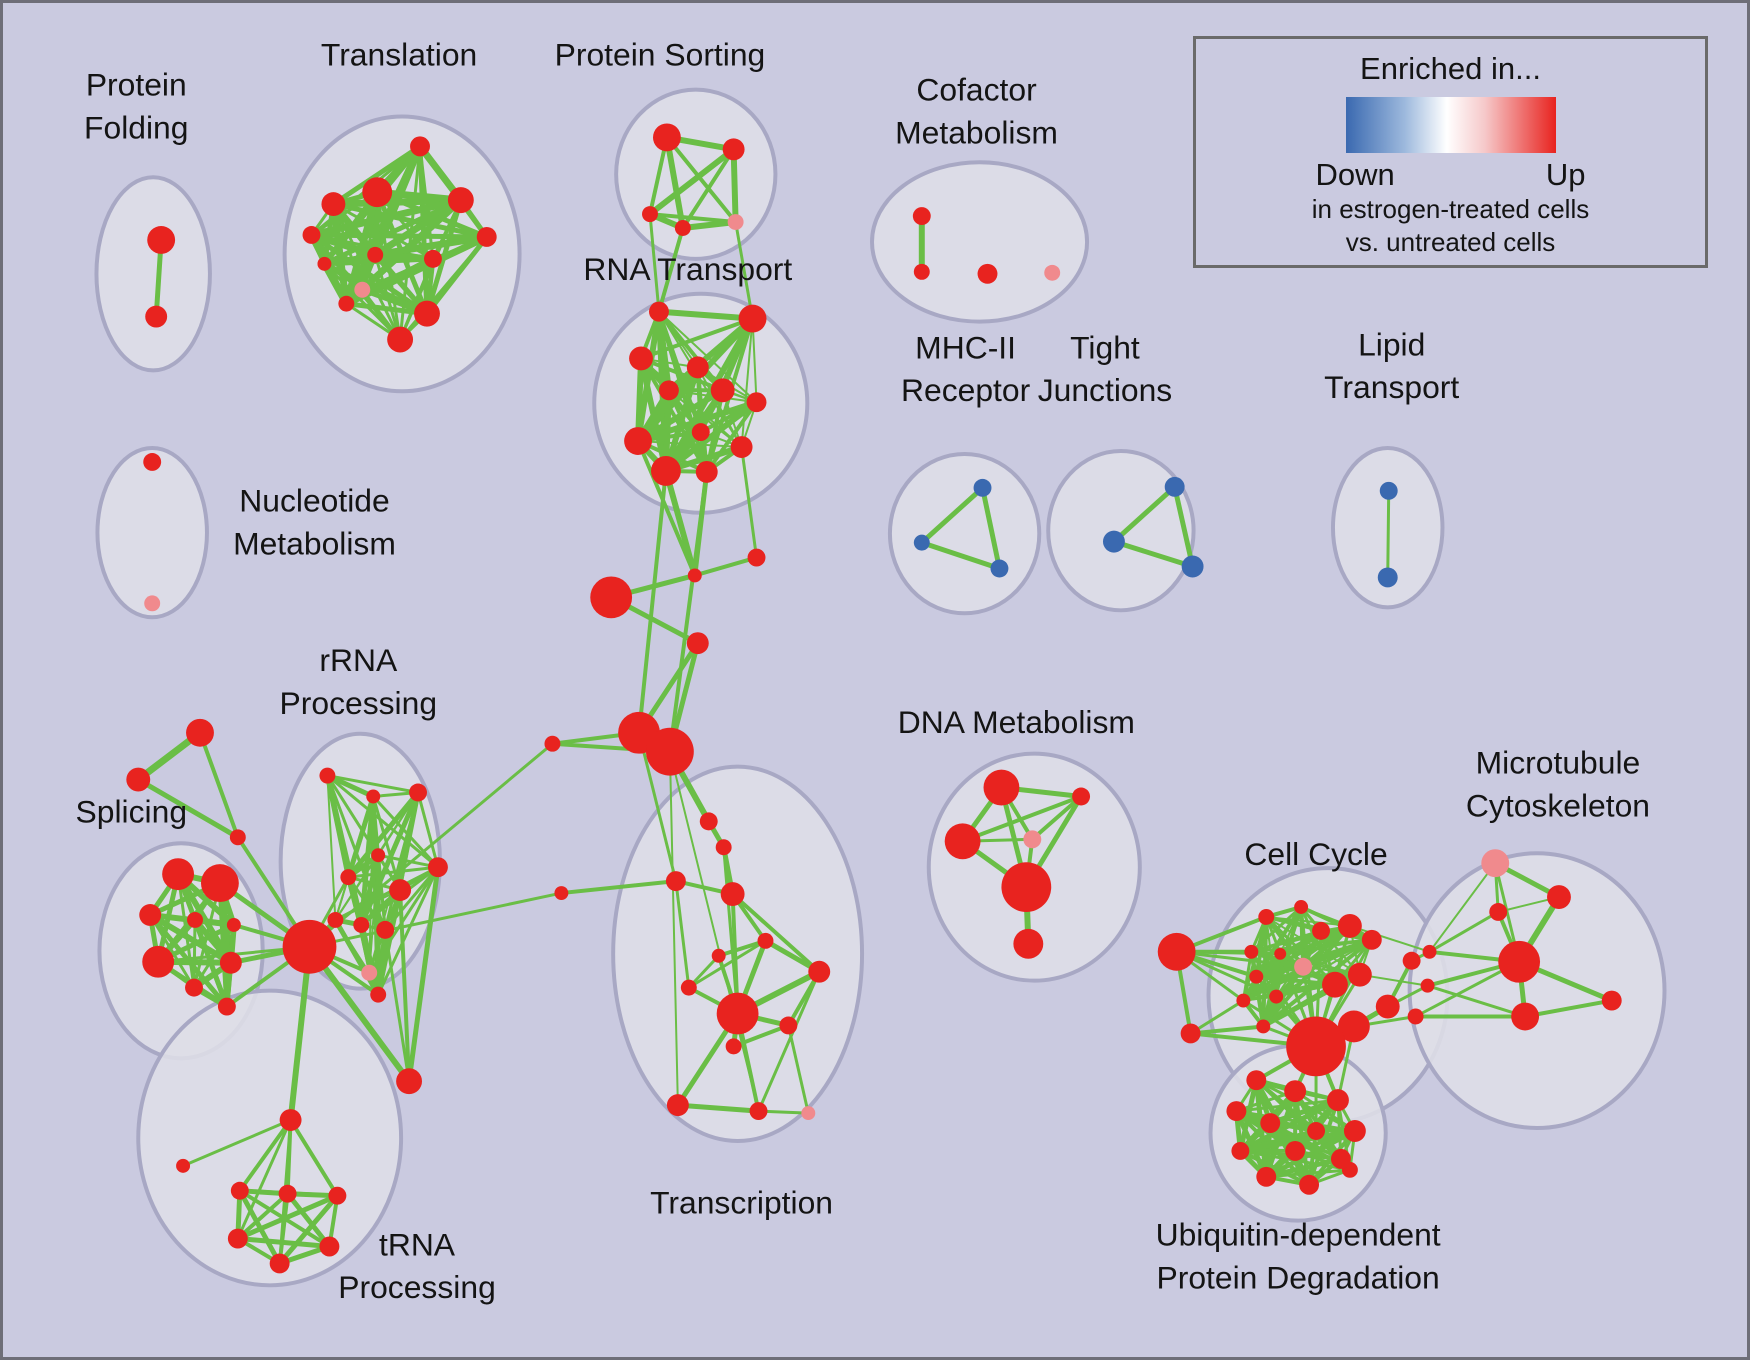  I want to click on cluster-mhc-ii-receptor-ellipse, so click(964, 534).